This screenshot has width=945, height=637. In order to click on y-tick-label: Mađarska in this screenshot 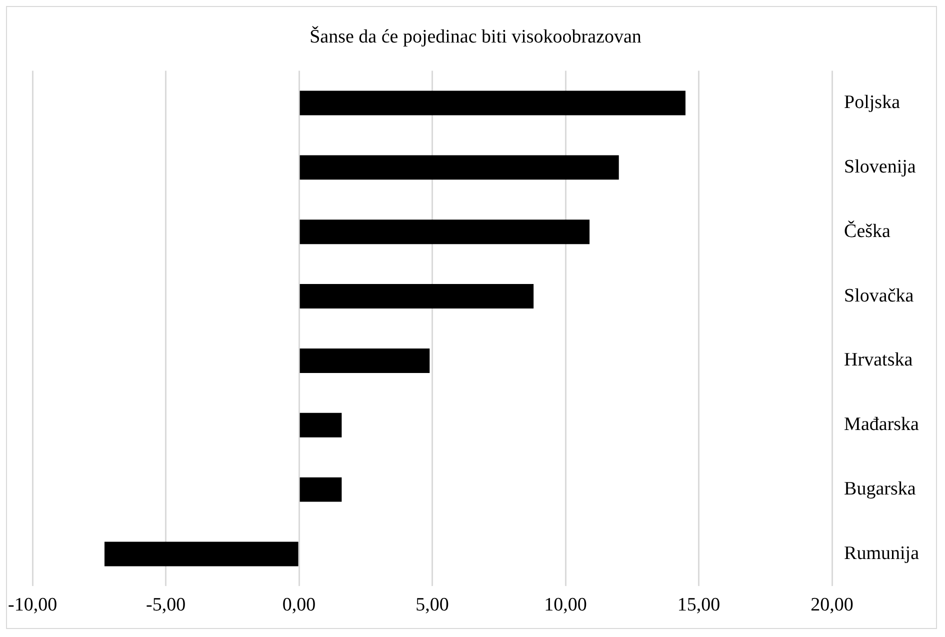, I will do `click(882, 425)`.